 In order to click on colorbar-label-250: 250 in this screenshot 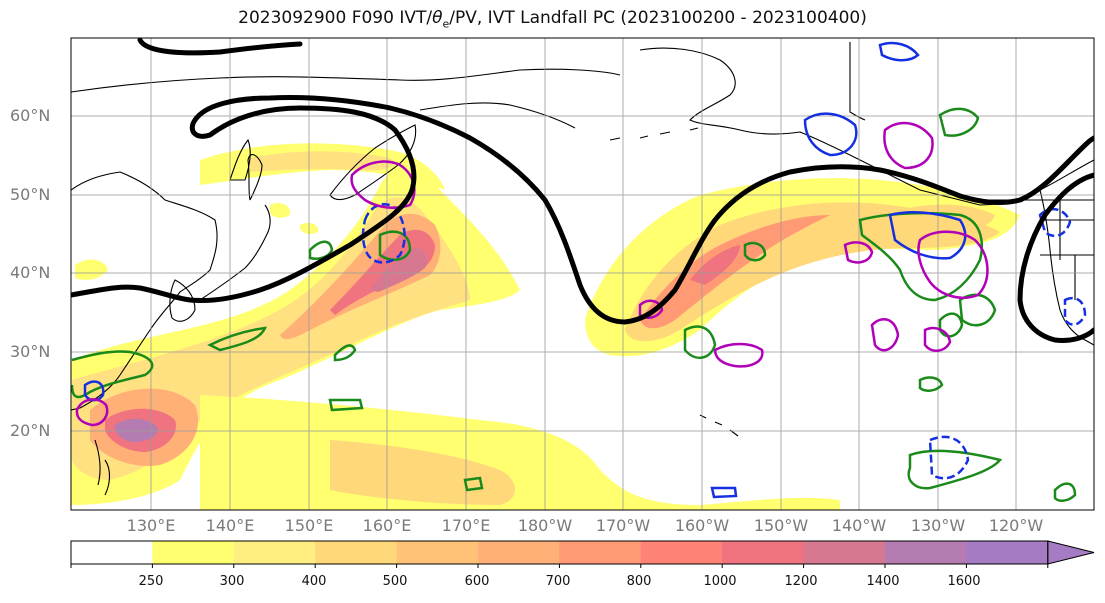, I will do `click(151, 581)`.